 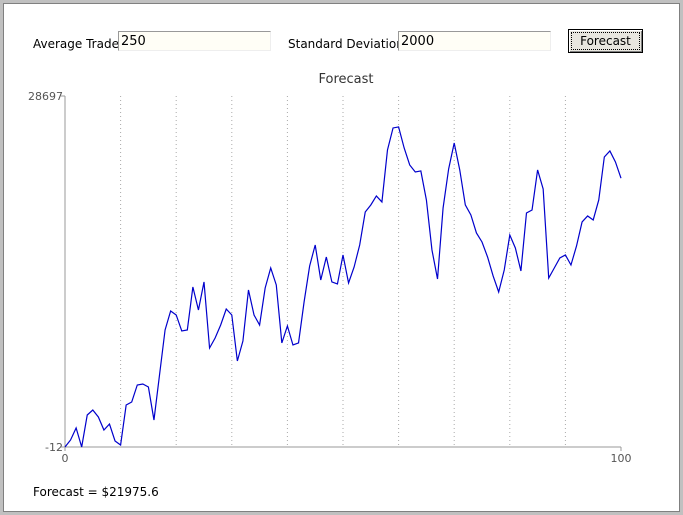 What do you see at coordinates (96, 492) in the screenshot?
I see `forecast-result: Forecast = $21975.6` at bounding box center [96, 492].